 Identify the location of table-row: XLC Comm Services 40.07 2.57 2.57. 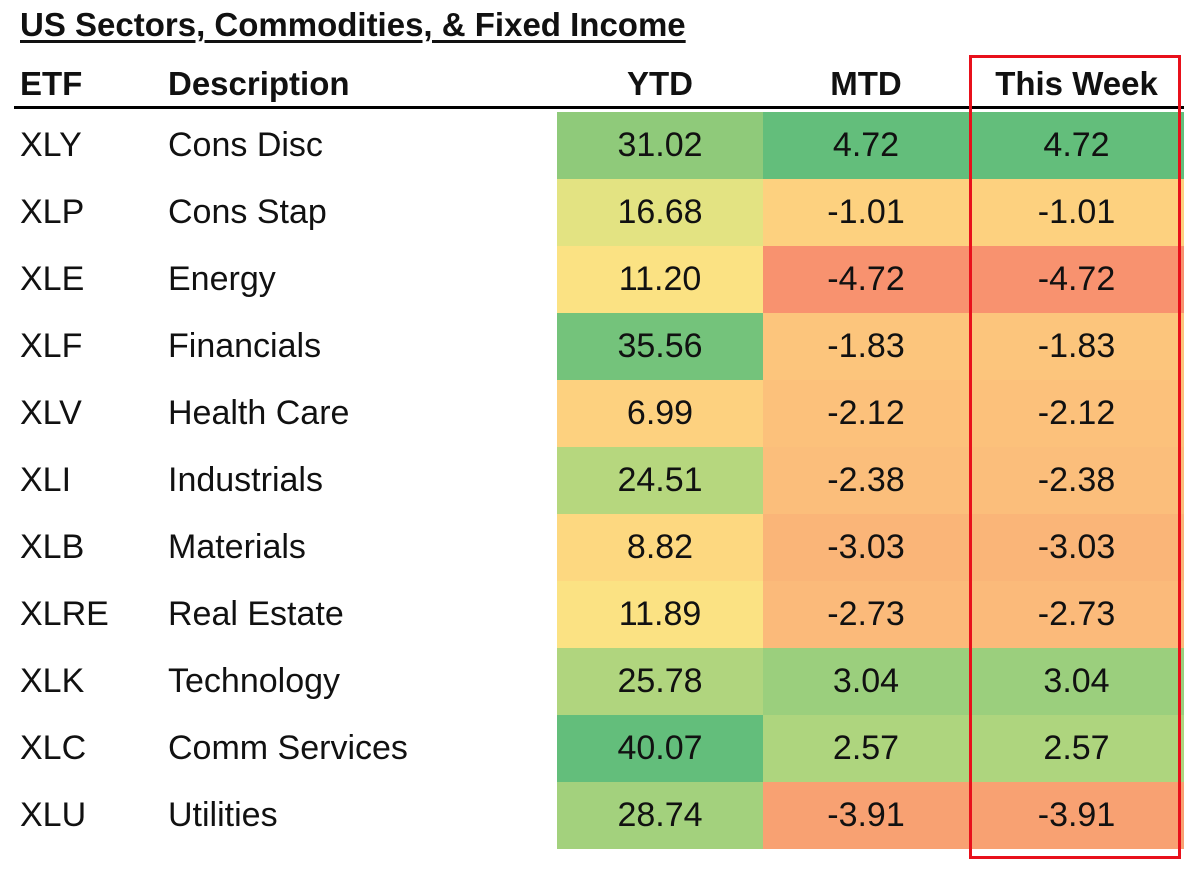
(597, 748).